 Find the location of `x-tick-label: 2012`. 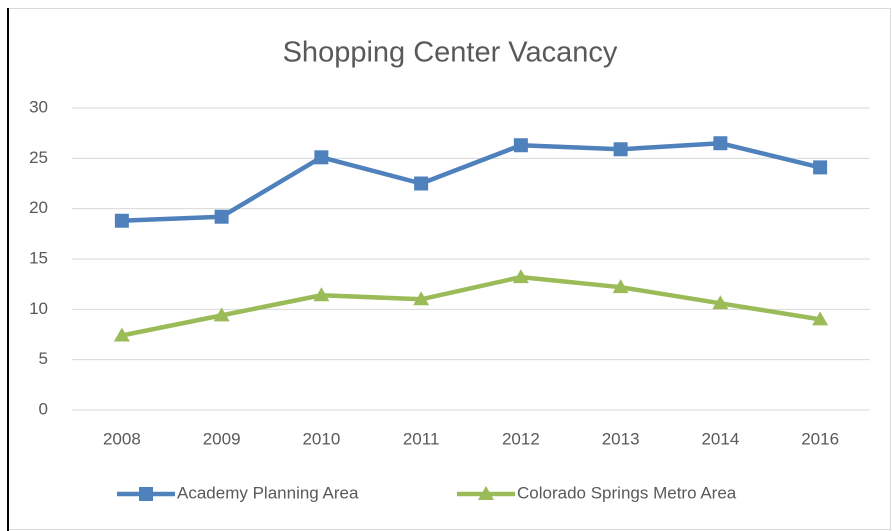

x-tick-label: 2012 is located at coordinates (521, 438).